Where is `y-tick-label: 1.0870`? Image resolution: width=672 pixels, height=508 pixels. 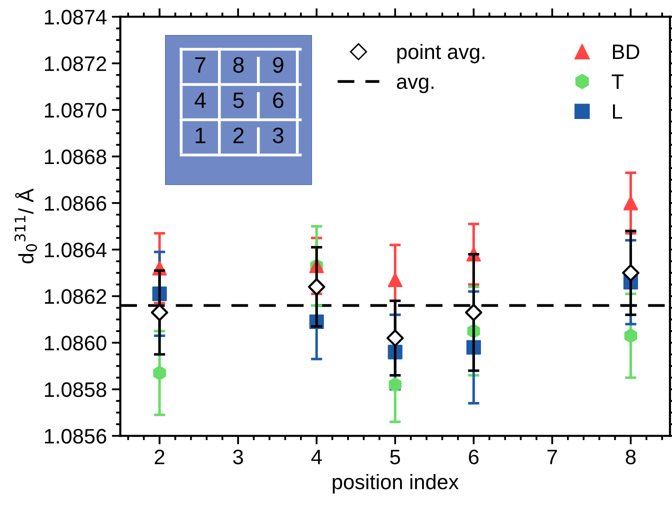 y-tick-label: 1.0870 is located at coordinates (75, 110).